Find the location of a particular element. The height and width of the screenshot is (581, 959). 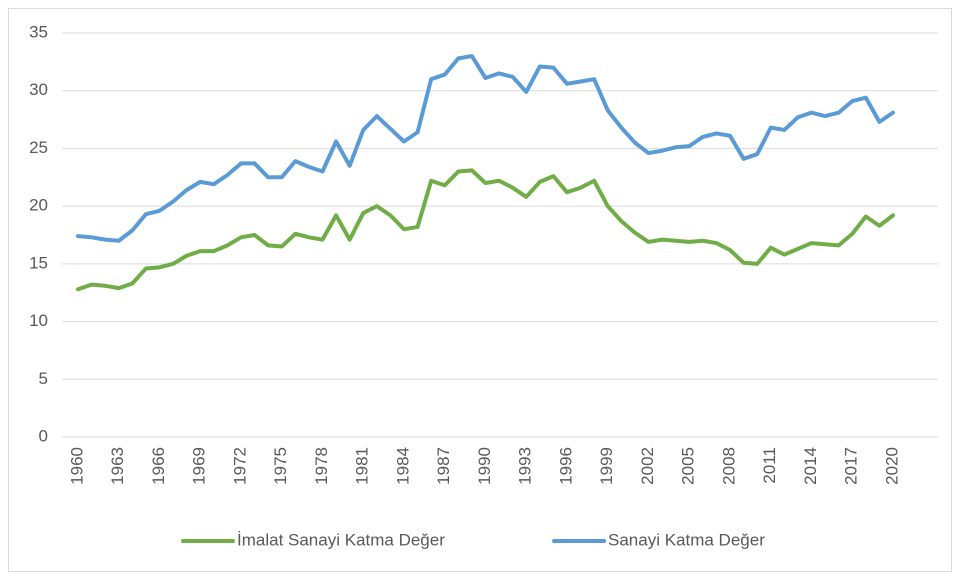

x-tick-label: 1963 is located at coordinates (117, 466).